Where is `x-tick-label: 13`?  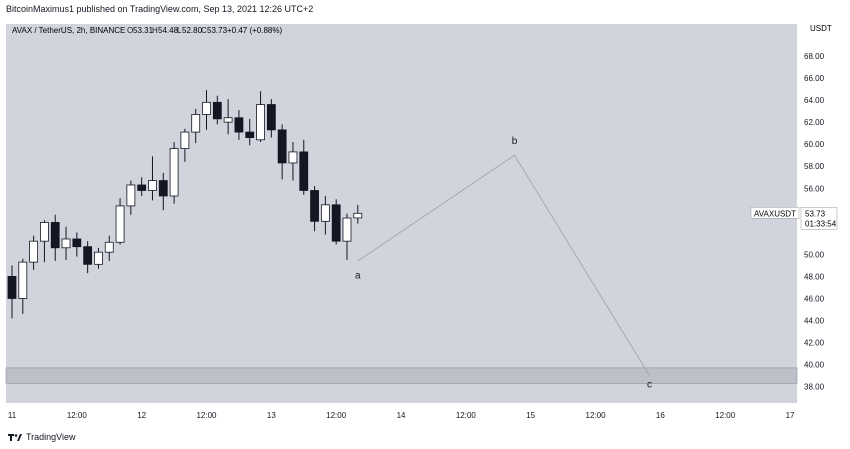 x-tick-label: 13 is located at coordinates (271, 415).